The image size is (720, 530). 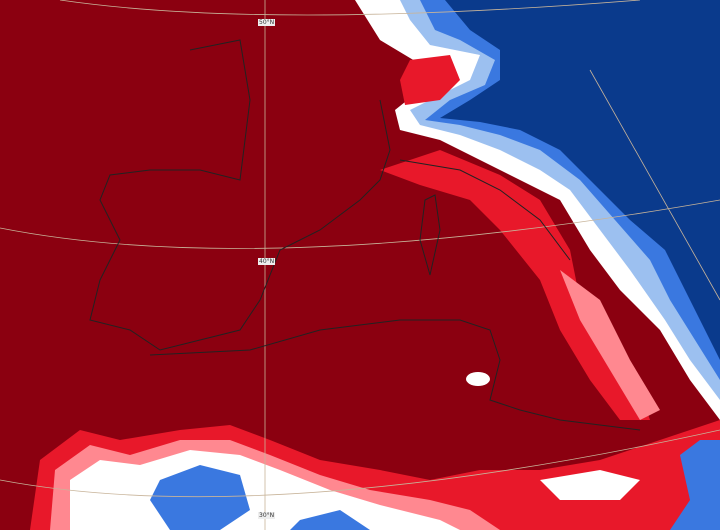 What do you see at coordinates (267, 515) in the screenshot?
I see `graticule-label: 30°N` at bounding box center [267, 515].